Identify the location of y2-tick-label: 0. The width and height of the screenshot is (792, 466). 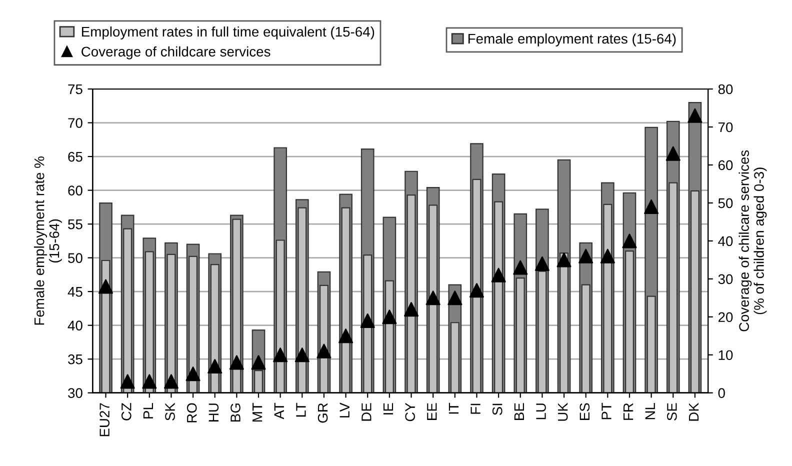
(721, 393).